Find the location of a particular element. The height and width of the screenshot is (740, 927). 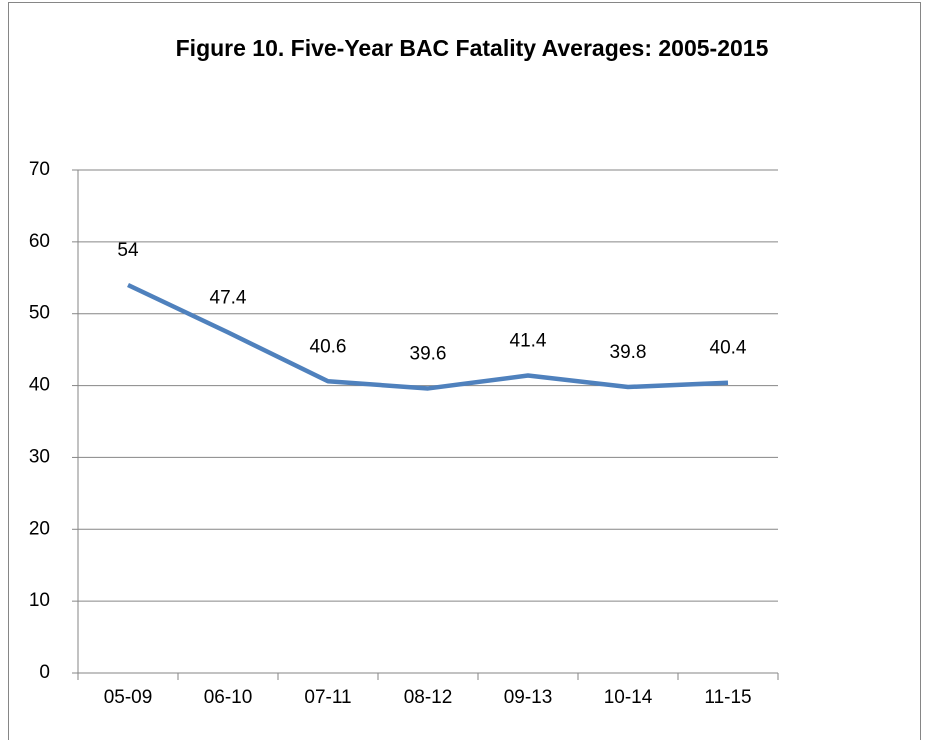

y-tick-label: 30 is located at coordinates (39, 456).